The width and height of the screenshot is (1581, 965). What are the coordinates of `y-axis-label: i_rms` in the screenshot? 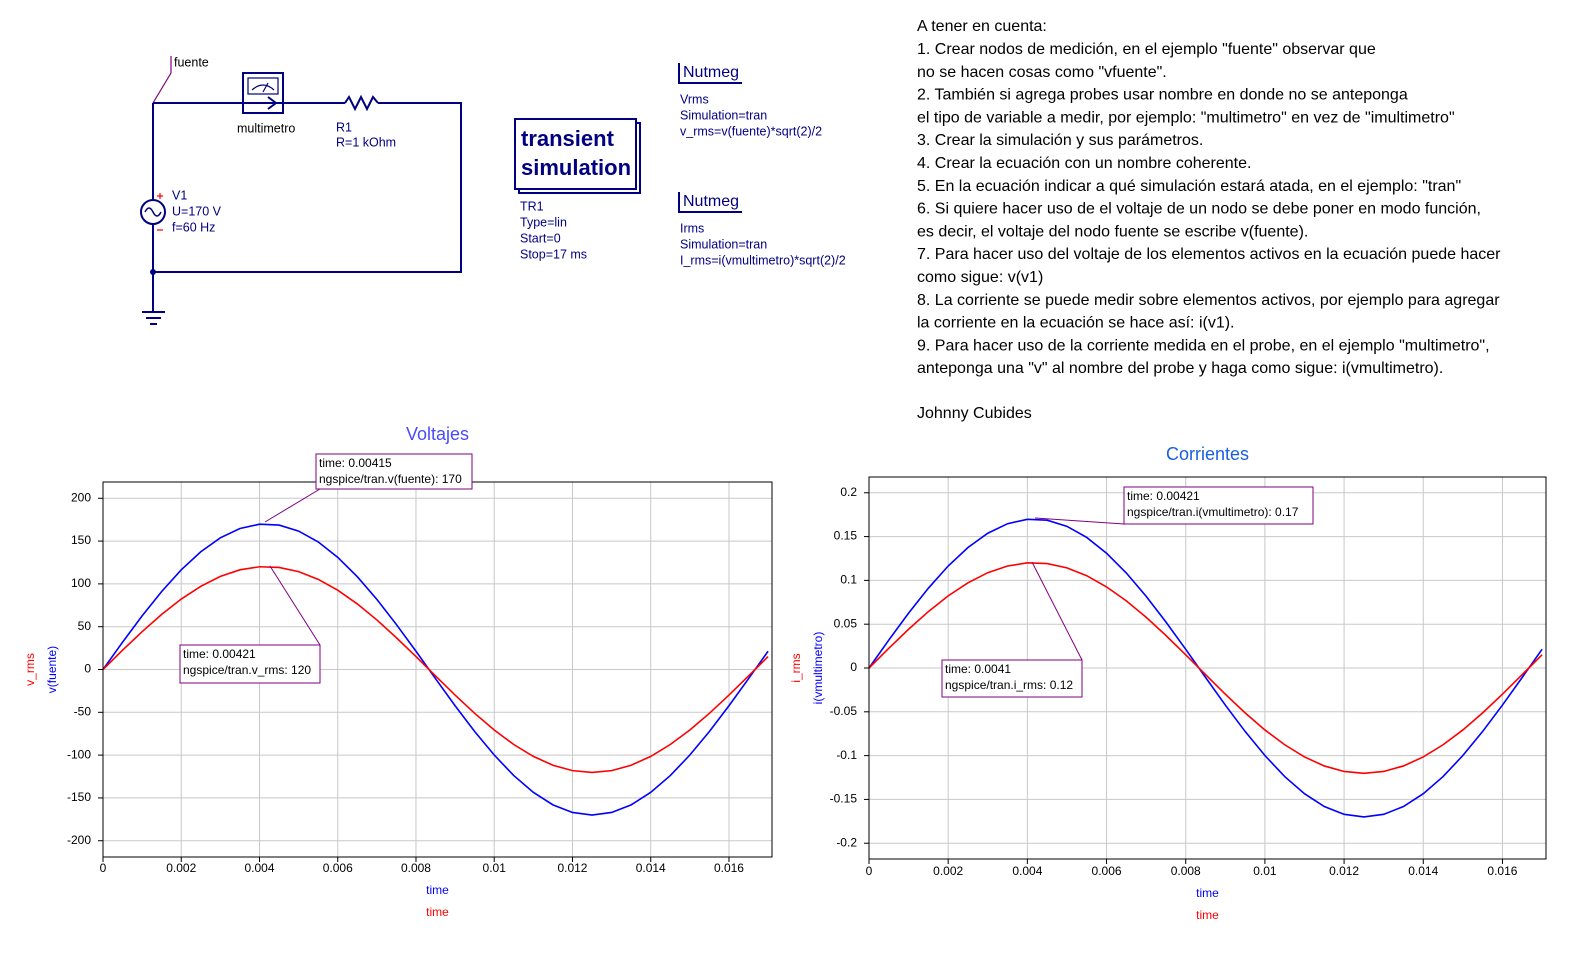 It's located at (796, 667).